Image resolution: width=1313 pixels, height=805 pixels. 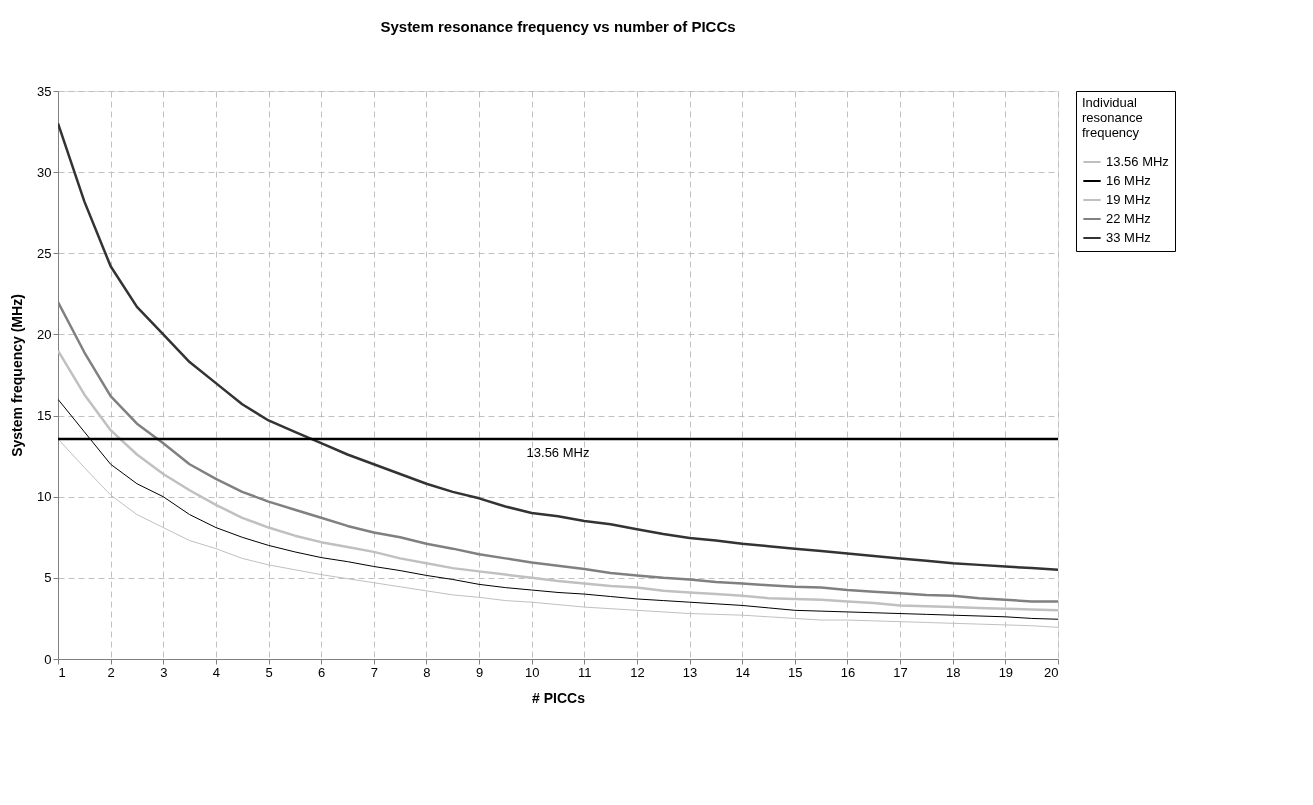 I want to click on legend-label: 16 MHz, so click(x=1128, y=180).